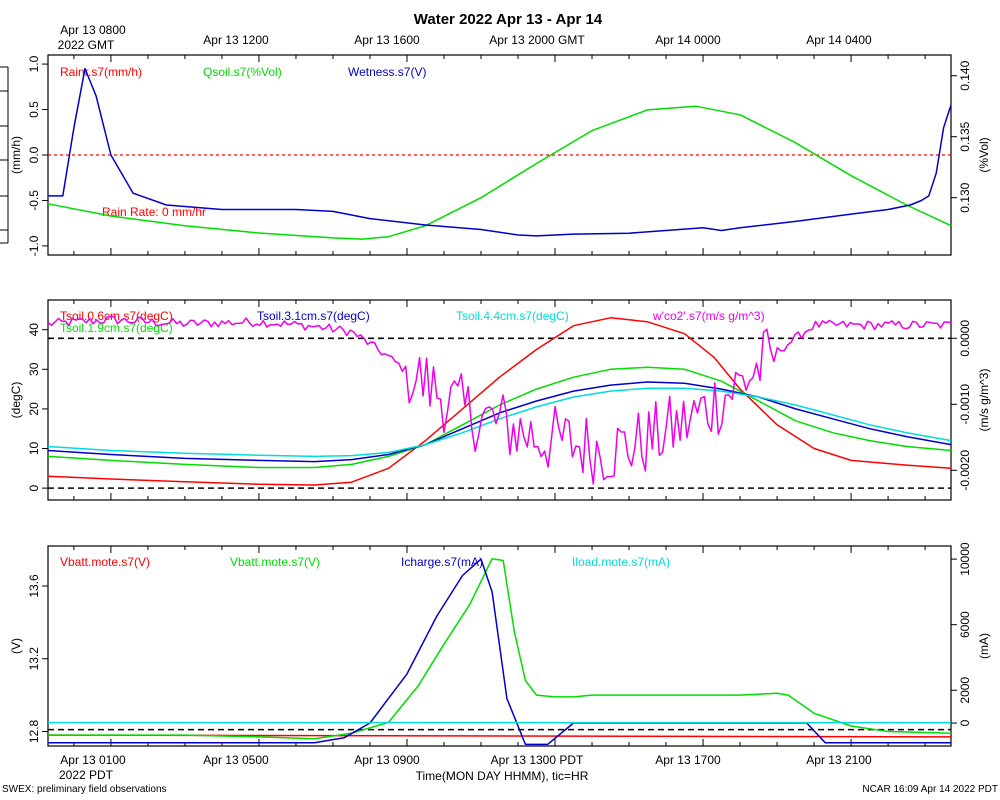 This screenshot has height=800, width=1000. What do you see at coordinates (387, 760) in the screenshot?
I see `bottom-axis-label-2: Apr 13 0900` at bounding box center [387, 760].